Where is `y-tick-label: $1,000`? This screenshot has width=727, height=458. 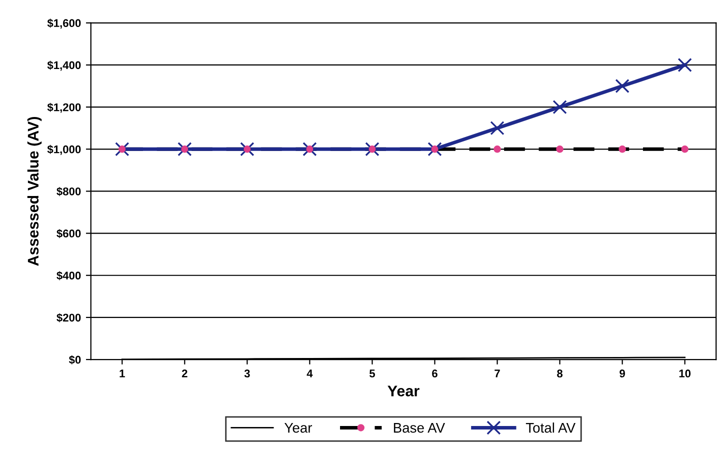
y-tick-label: $1,000 is located at coordinates (64, 149).